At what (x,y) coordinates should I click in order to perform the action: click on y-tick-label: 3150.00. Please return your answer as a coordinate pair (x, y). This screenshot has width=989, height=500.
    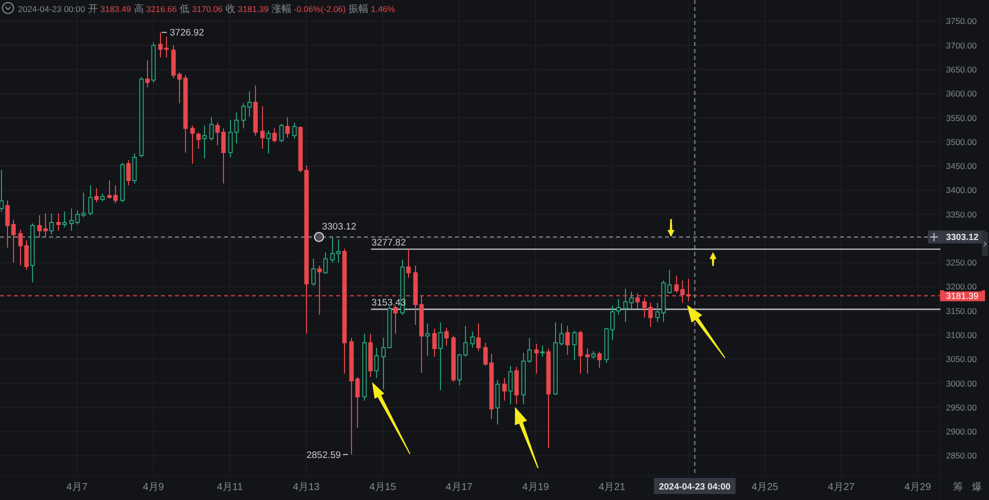
    Looking at the image, I should click on (961, 311).